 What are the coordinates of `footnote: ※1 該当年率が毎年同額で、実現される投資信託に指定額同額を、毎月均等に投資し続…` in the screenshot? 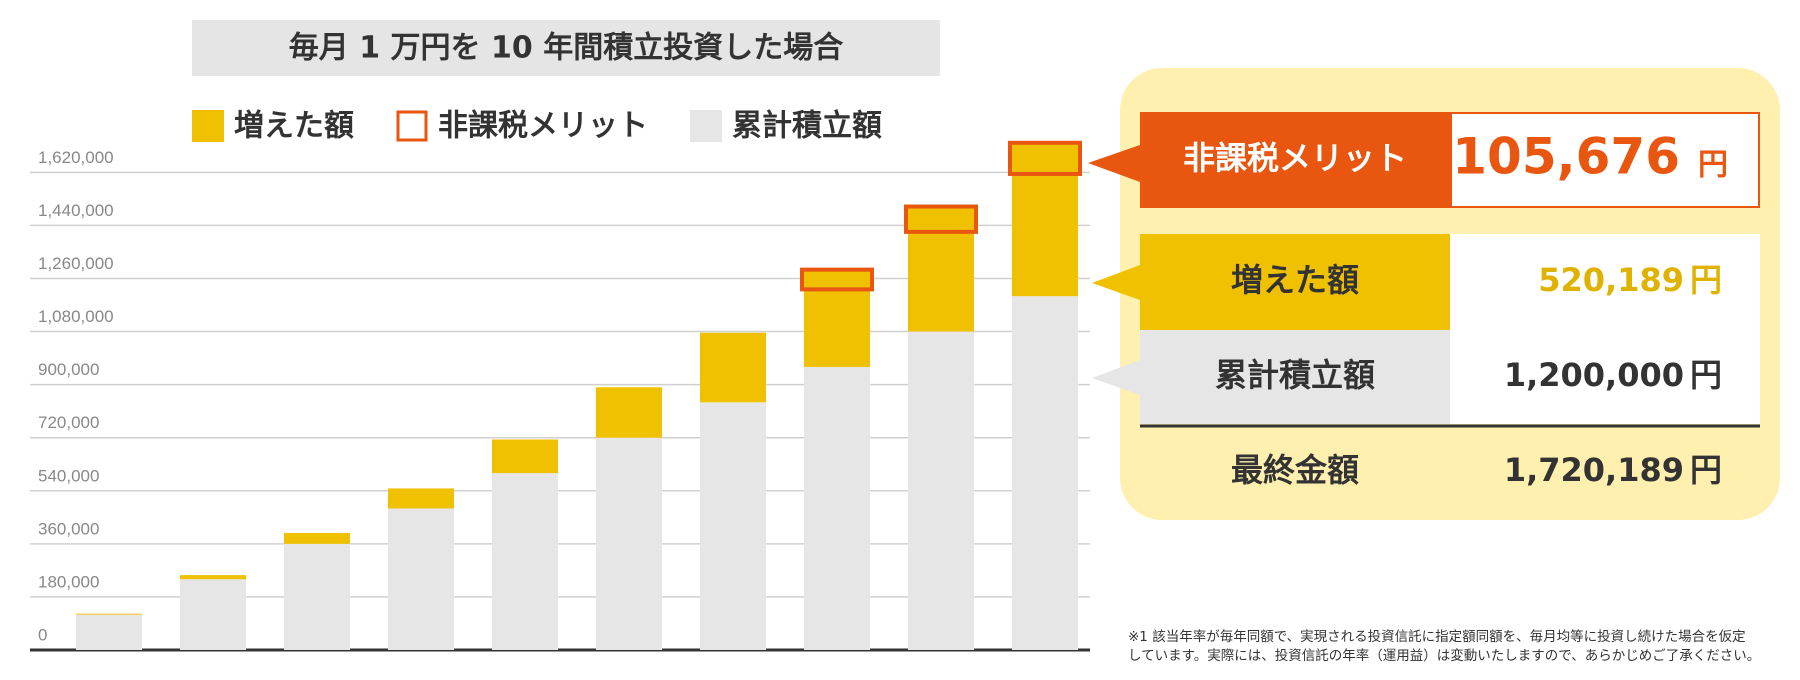 It's located at (1437, 636).